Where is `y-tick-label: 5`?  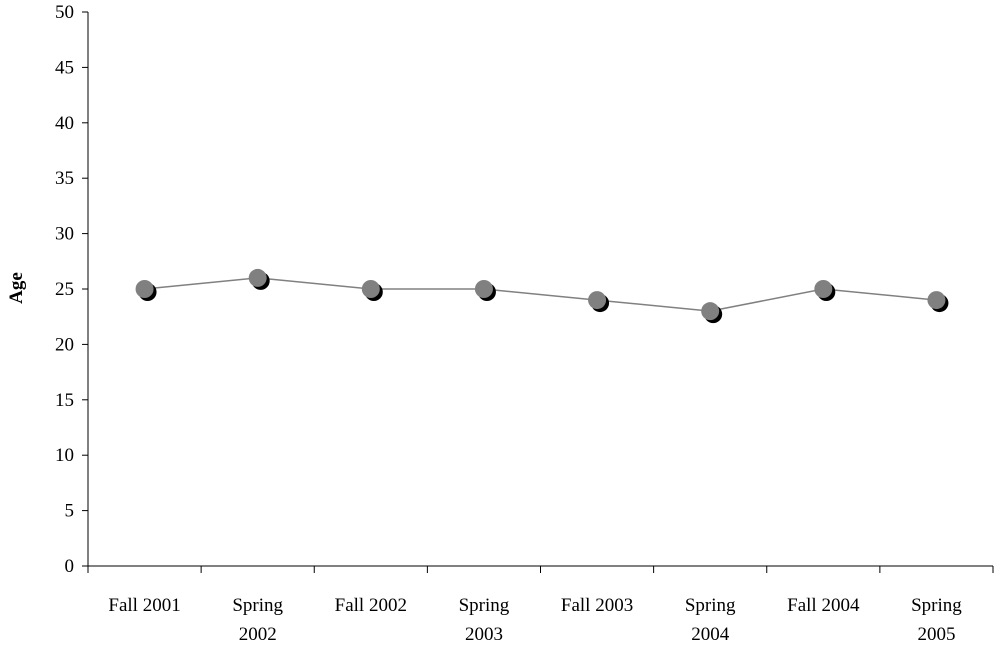 y-tick-label: 5 is located at coordinates (70, 511).